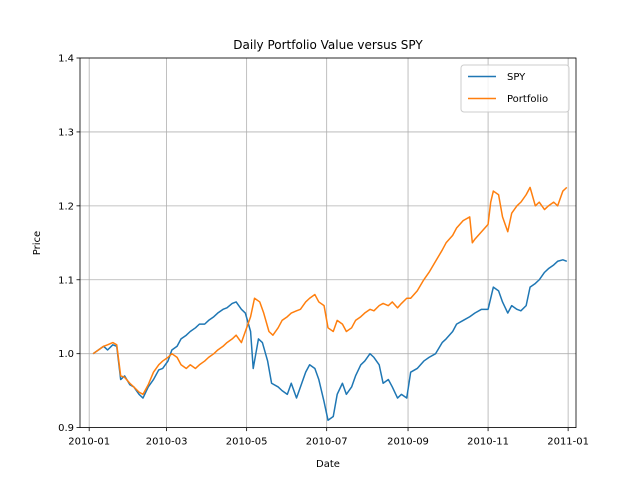 The height and width of the screenshot is (480, 640). What do you see at coordinates (247, 442) in the screenshot?
I see `x-tick-label: 2010-05` at bounding box center [247, 442].